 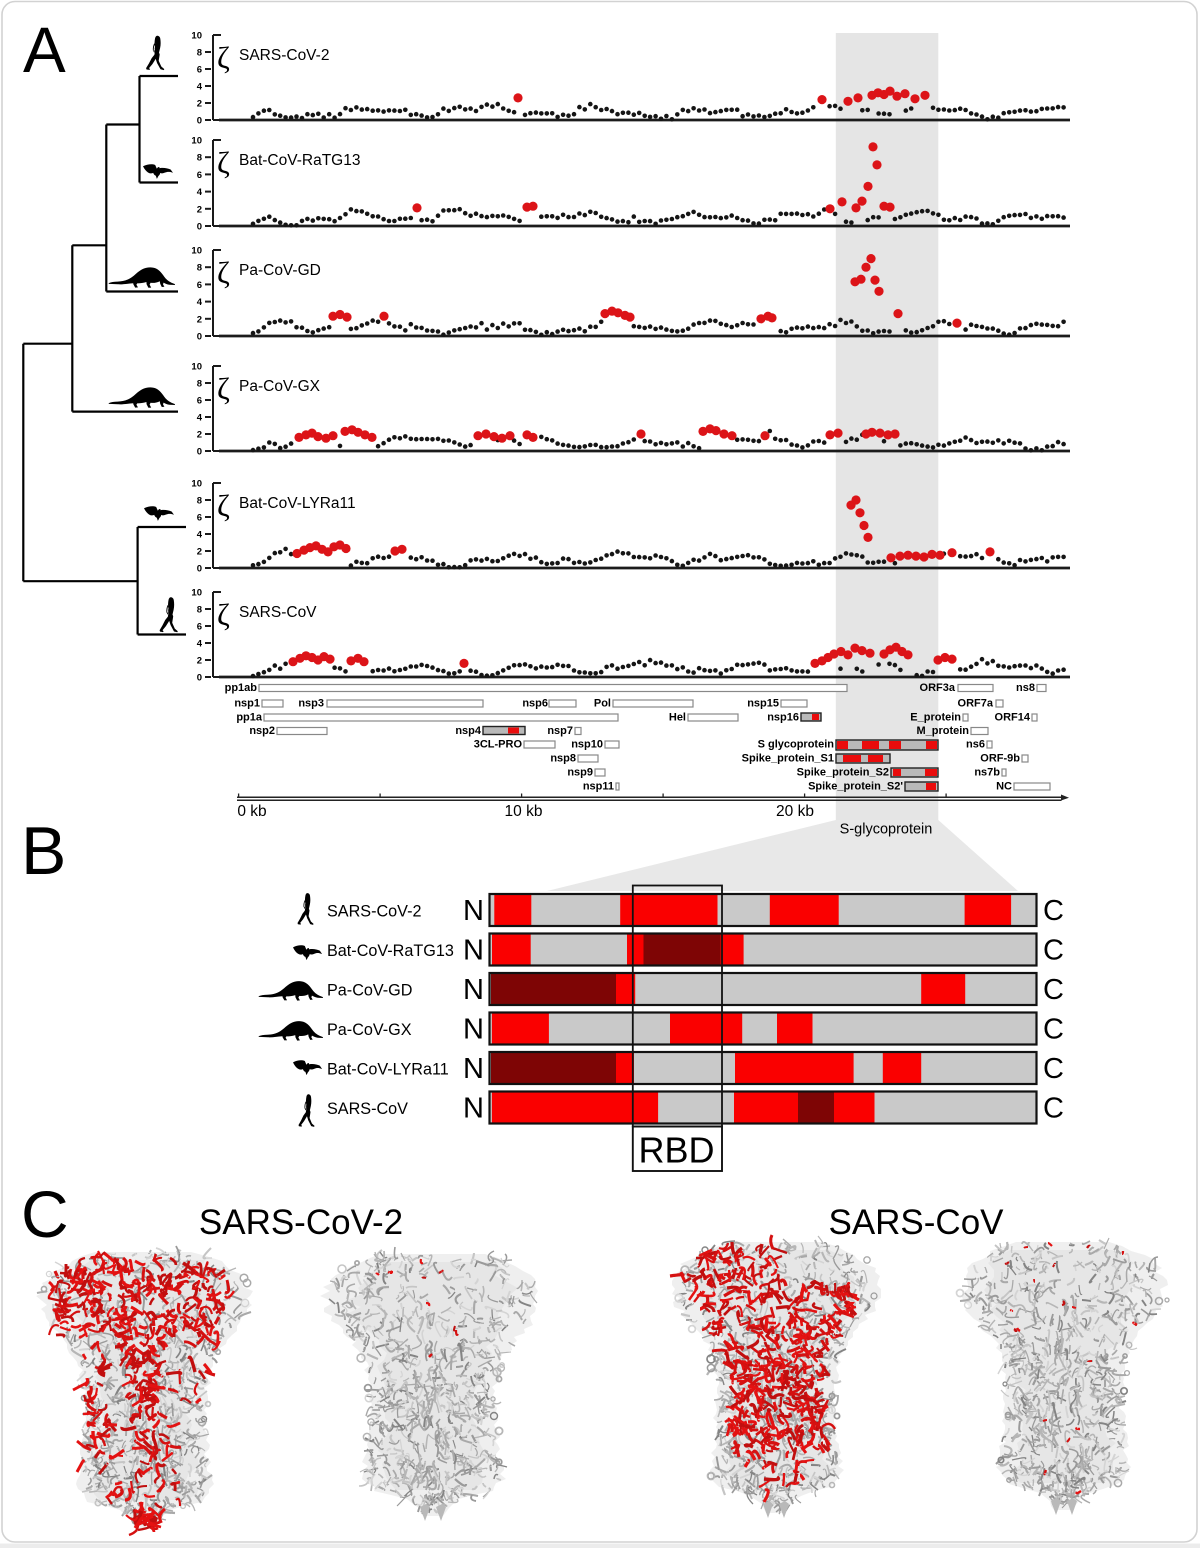 I want to click on svg-text: nsp1, so click(x=247, y=704).